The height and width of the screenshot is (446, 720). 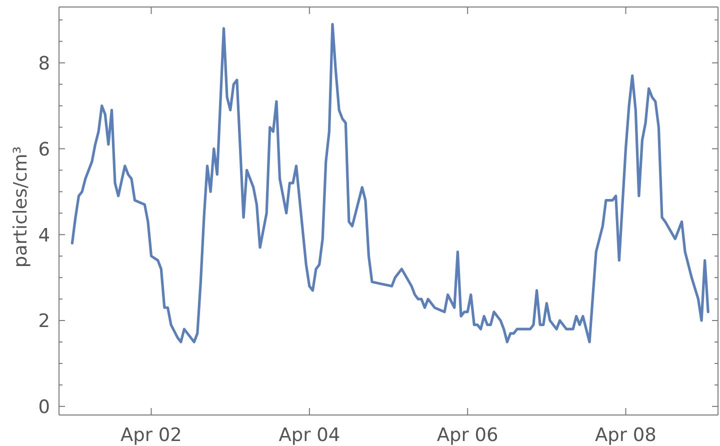 I want to click on y-tick-label: 0, so click(x=44, y=407).